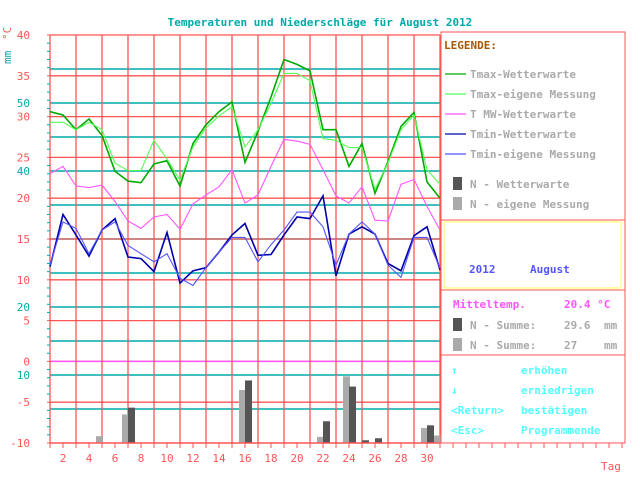  Describe the element at coordinates (532, 255) in the screenshot. I see `year-month-box` at that location.